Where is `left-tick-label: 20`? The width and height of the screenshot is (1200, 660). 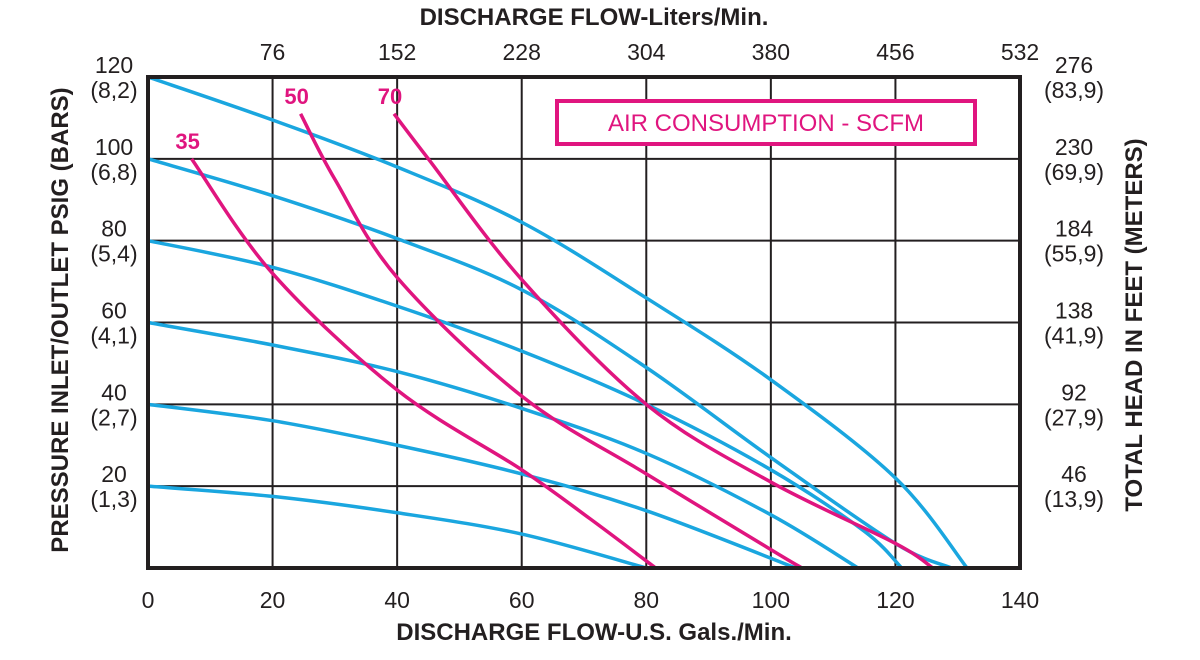 left-tick-label: 20 is located at coordinates (114, 474).